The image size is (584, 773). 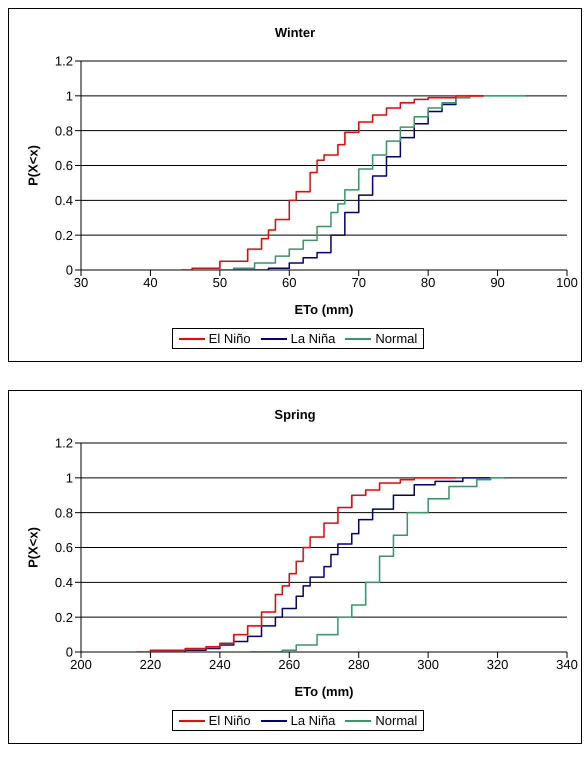 What do you see at coordinates (567, 282) in the screenshot?
I see `x-tick-label: 100` at bounding box center [567, 282].